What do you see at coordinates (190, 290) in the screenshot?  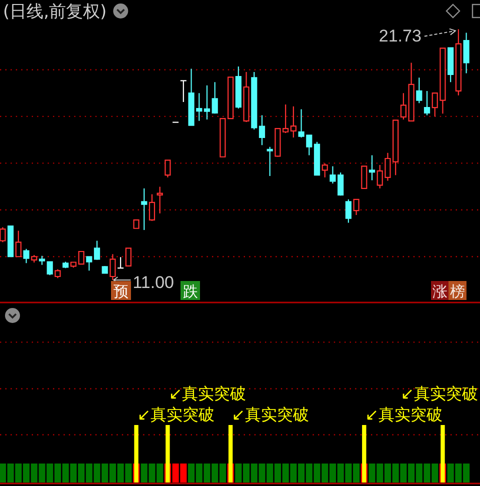 I see `badge: 跌` at bounding box center [190, 290].